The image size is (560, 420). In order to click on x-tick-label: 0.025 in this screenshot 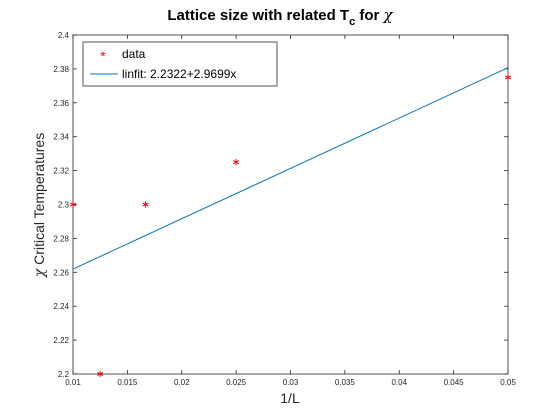, I will do `click(236, 382)`.